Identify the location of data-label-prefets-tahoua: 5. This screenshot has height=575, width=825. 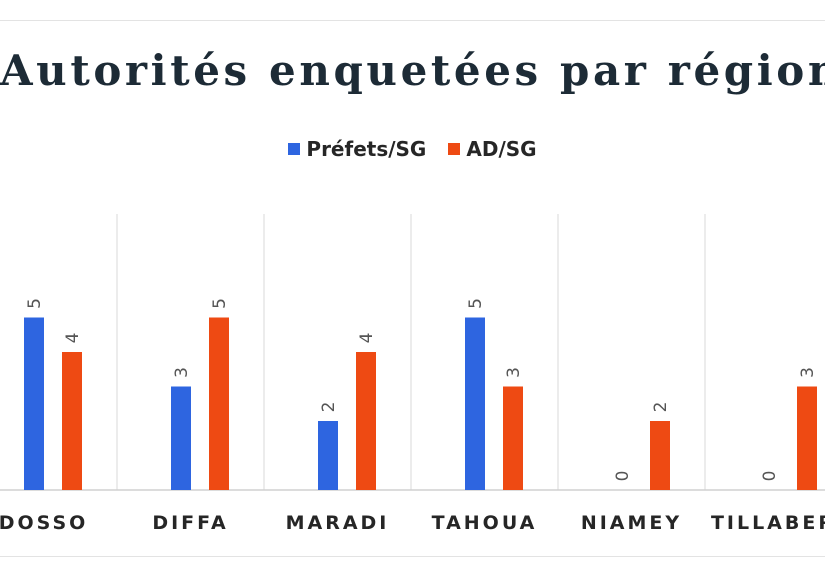
(476, 303).